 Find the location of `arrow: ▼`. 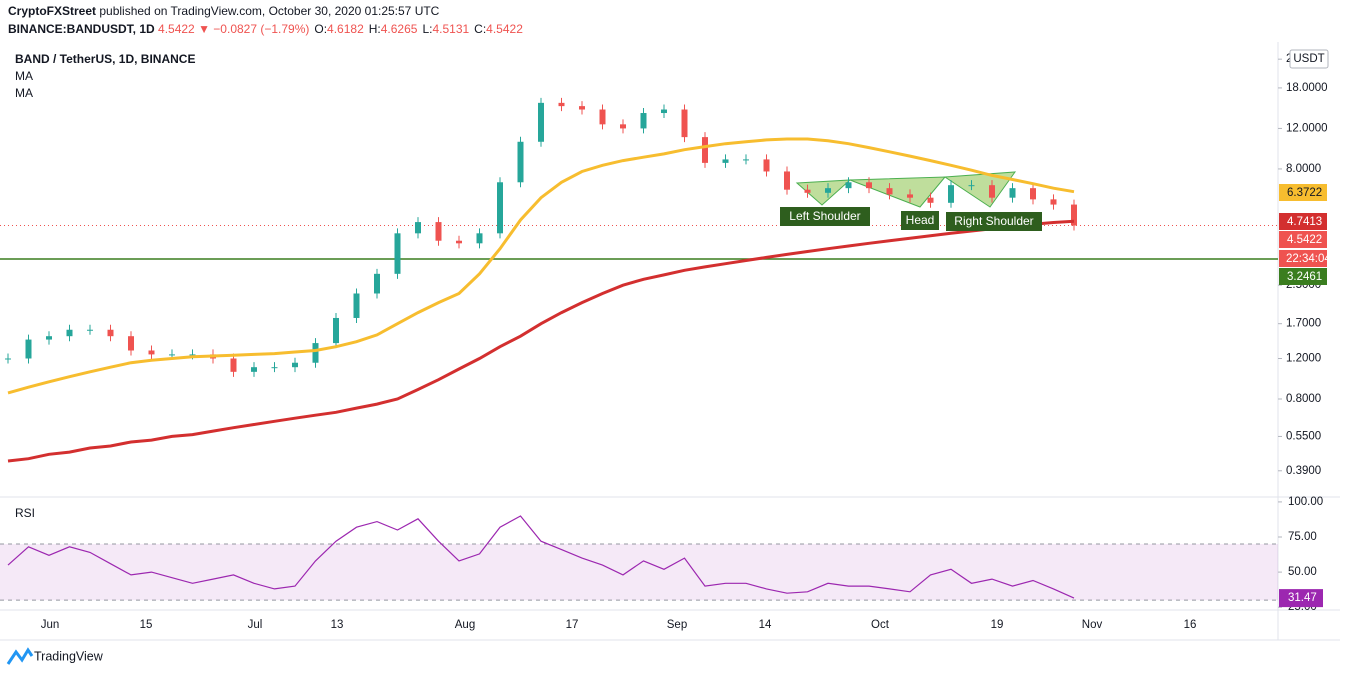

arrow: ▼ is located at coordinates (204, 29).